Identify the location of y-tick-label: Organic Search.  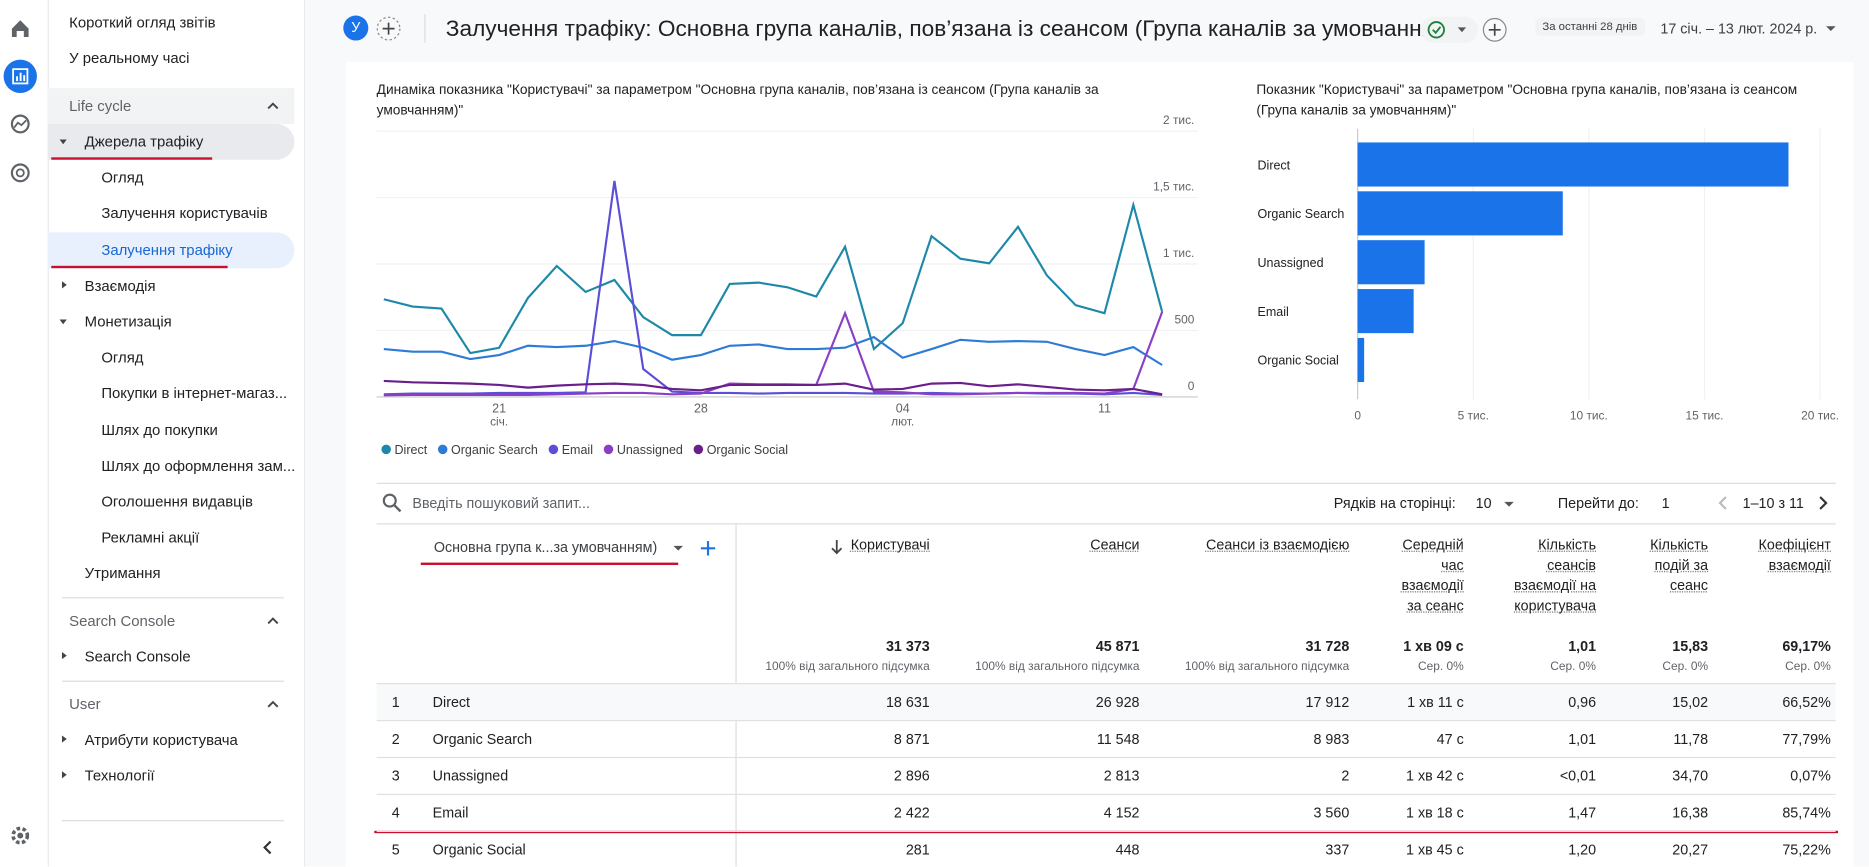
(1301, 214).